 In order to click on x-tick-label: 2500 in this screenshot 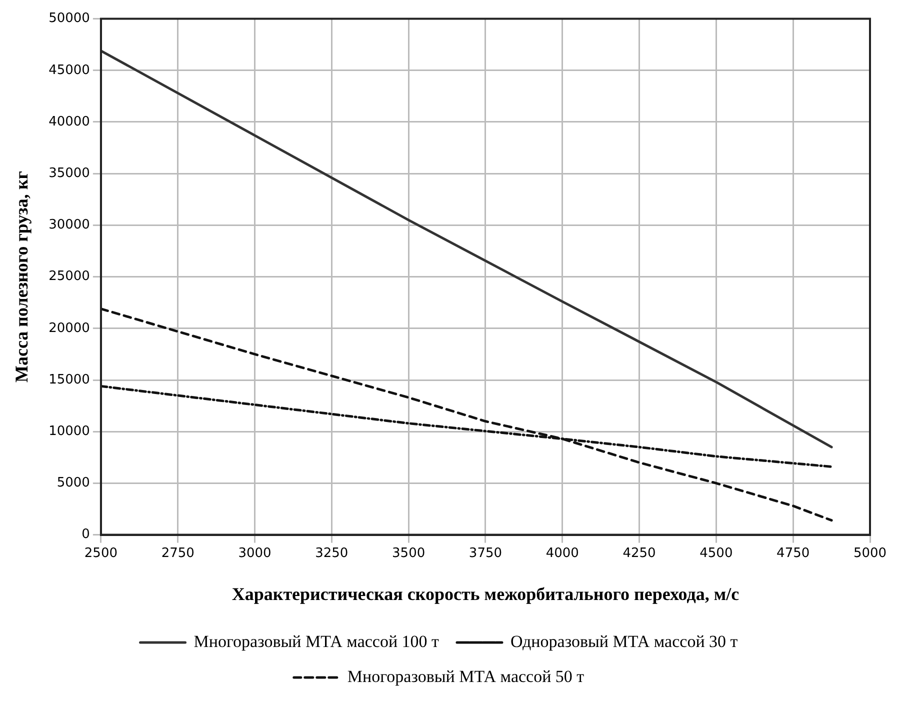, I will do `click(101, 553)`.